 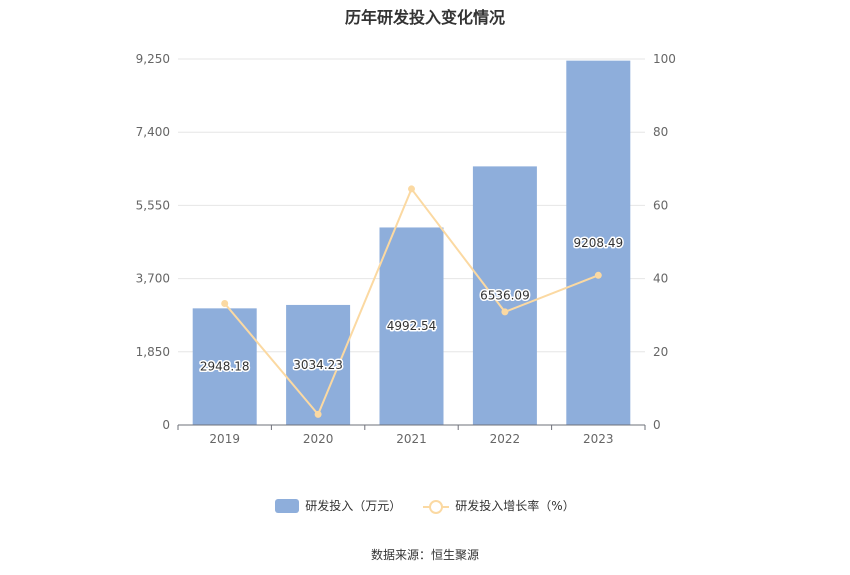 I want to click on x-tick-label: 2019, so click(x=224, y=439).